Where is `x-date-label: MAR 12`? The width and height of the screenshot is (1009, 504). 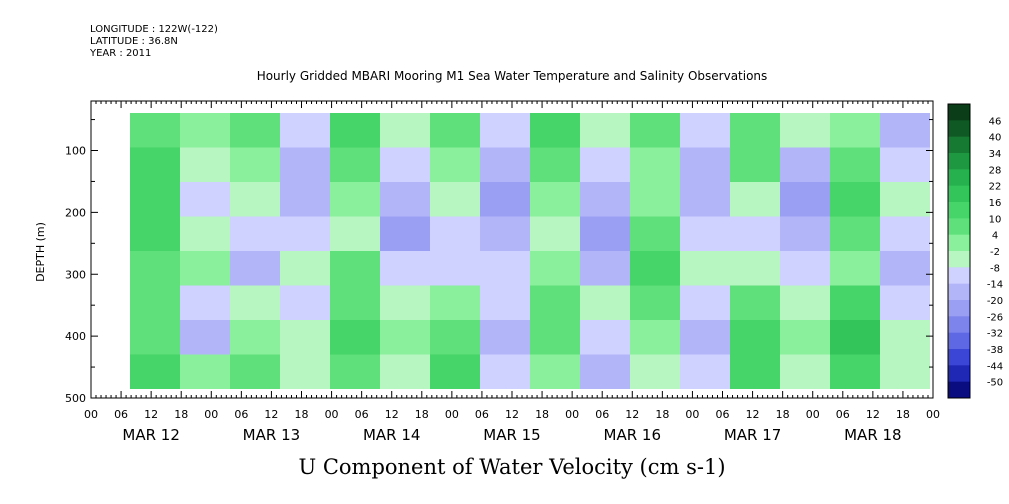
x-date-label: MAR 12 is located at coordinates (150, 435).